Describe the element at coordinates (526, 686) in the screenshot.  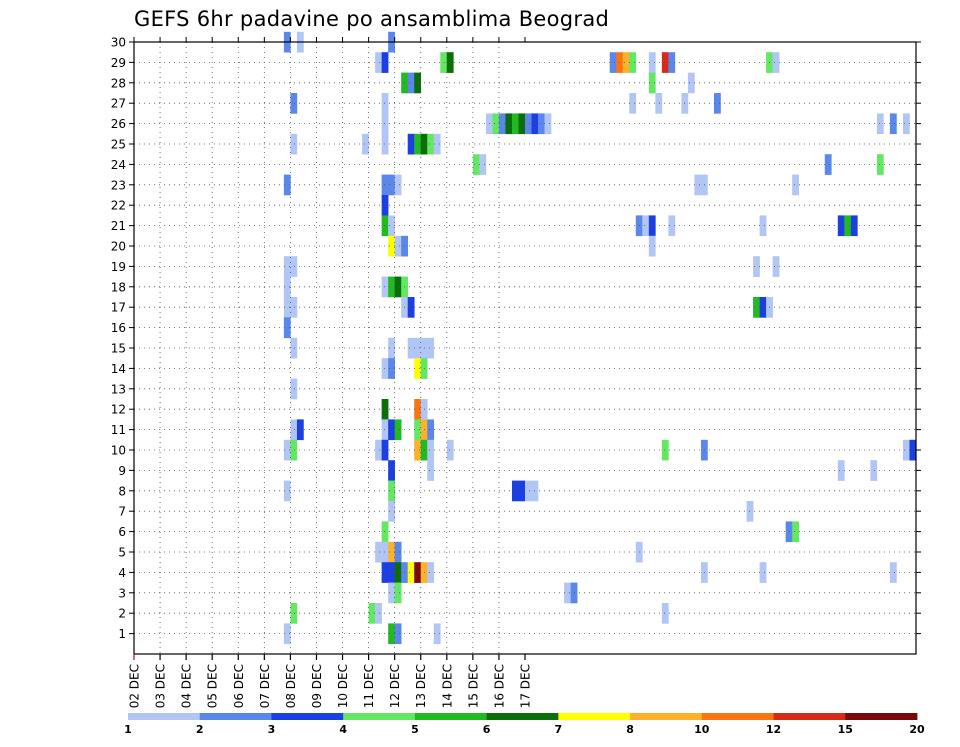
I see `x-tick-label: 17 DEC` at that location.